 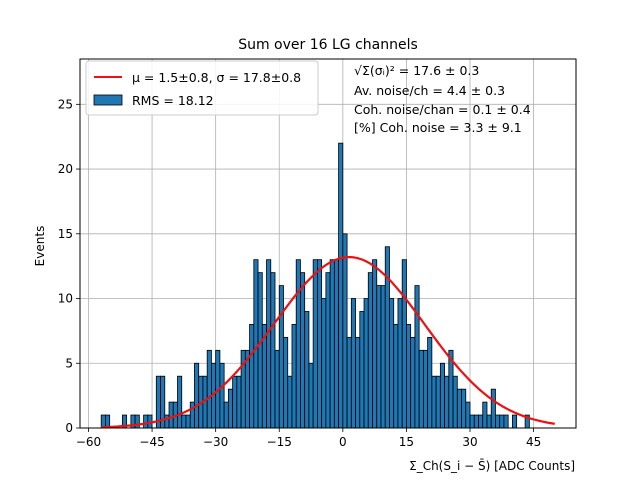 What do you see at coordinates (108, 100) in the screenshot?
I see `legend-bar-swatch` at bounding box center [108, 100].